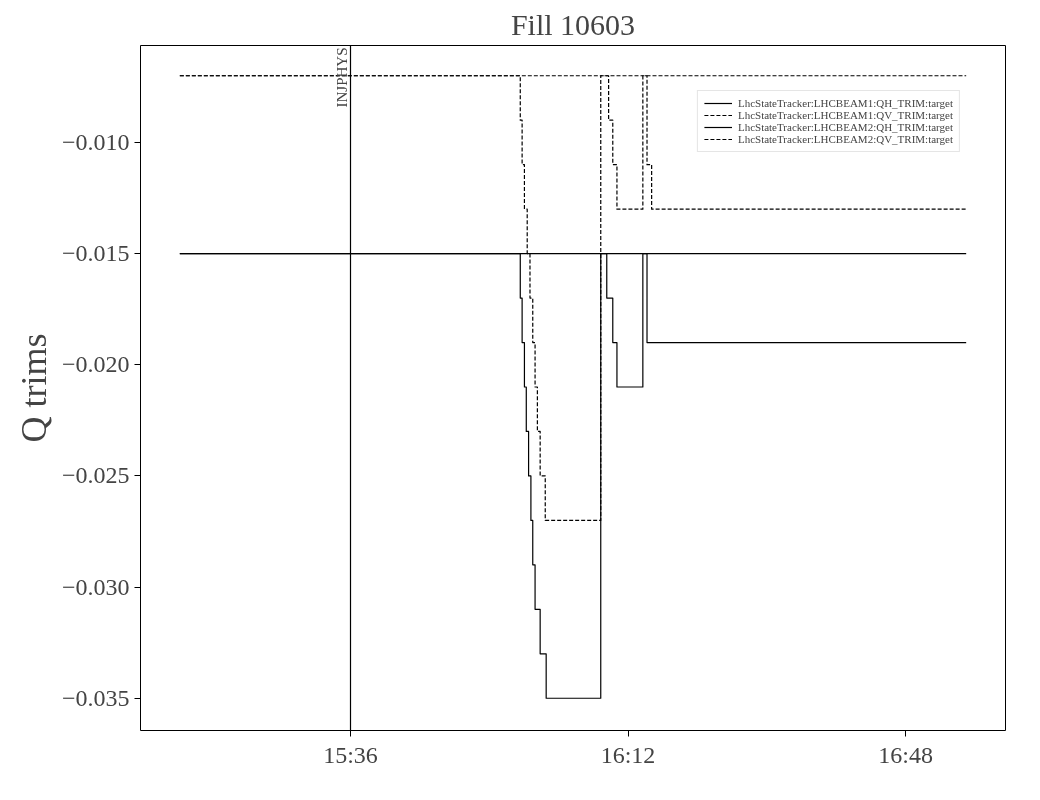 The image size is (1040, 800). I want to click on chart-title: Fill 10603, so click(573, 24).